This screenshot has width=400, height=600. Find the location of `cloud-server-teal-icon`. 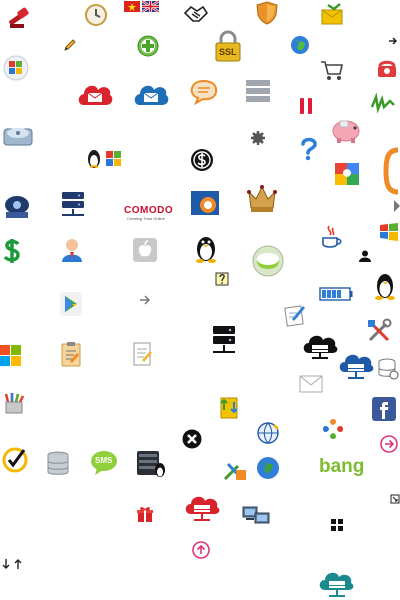

cloud-server-teal-icon is located at coordinates (337, 585).